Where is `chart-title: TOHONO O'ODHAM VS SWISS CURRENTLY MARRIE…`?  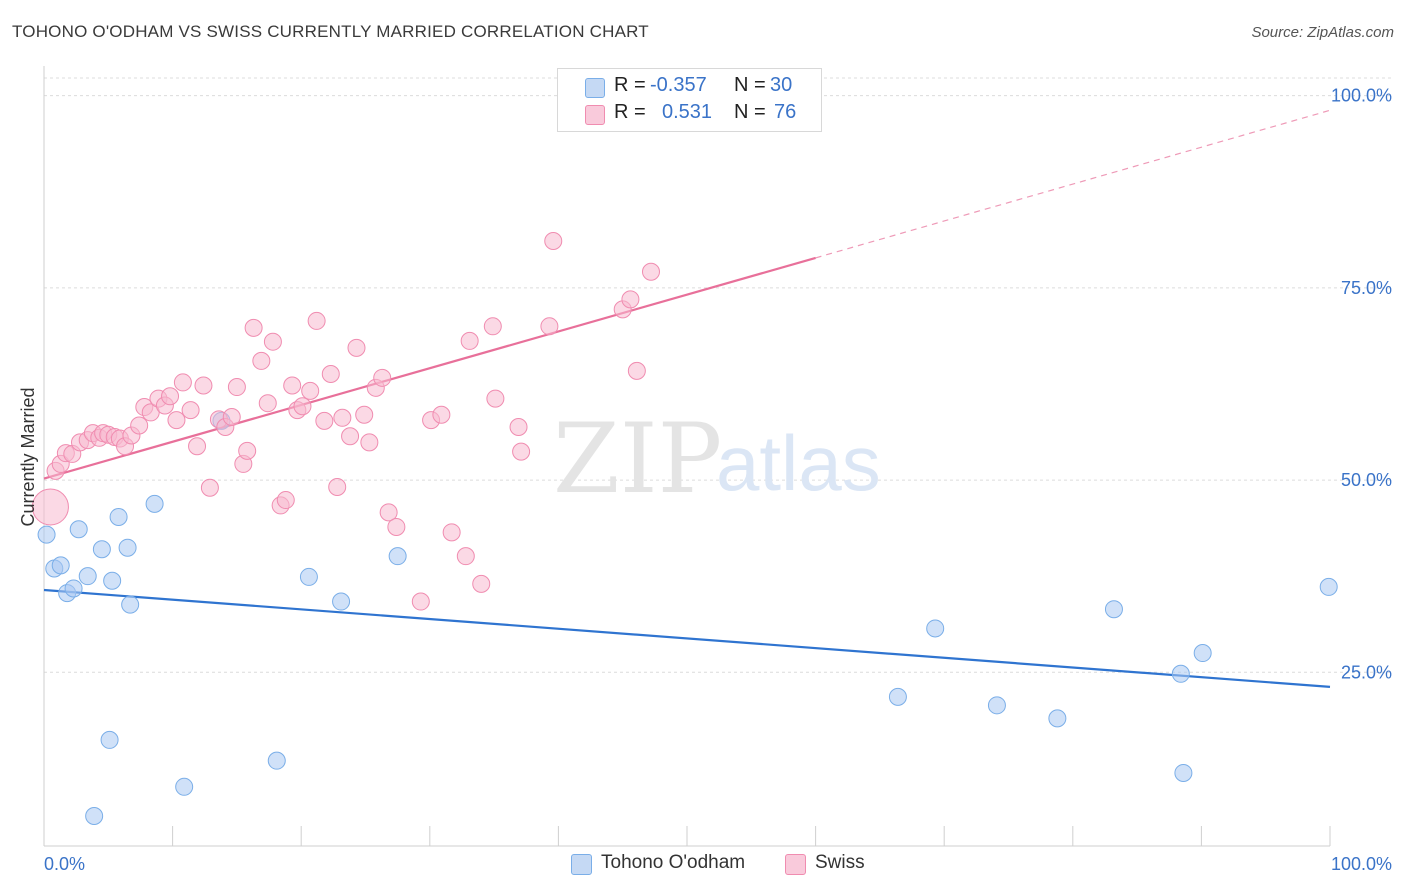 chart-title: TOHONO O'ODHAM VS SWISS CURRENTLY MARRIE… is located at coordinates (330, 31).